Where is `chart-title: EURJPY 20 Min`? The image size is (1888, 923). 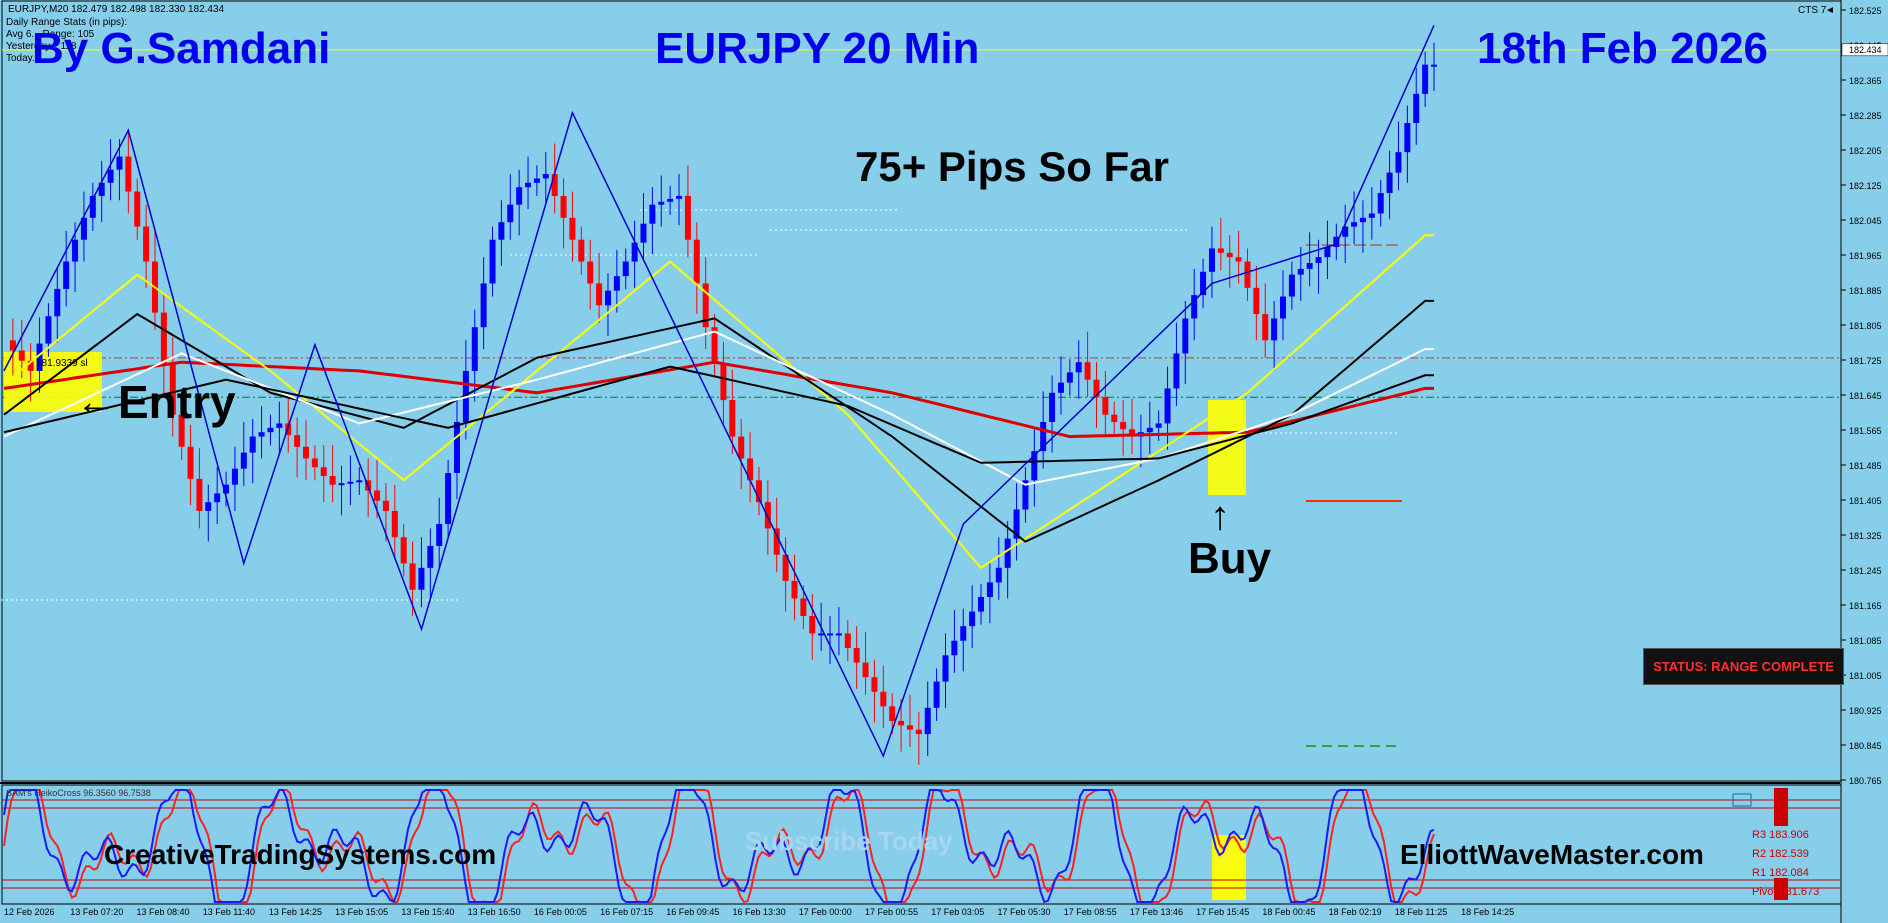 chart-title: EURJPY 20 Min is located at coordinates (817, 48).